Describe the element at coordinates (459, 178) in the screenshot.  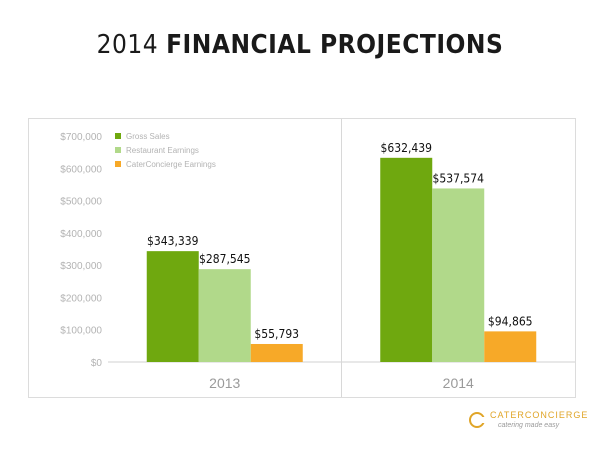
I see `data-label: $537,574` at that location.